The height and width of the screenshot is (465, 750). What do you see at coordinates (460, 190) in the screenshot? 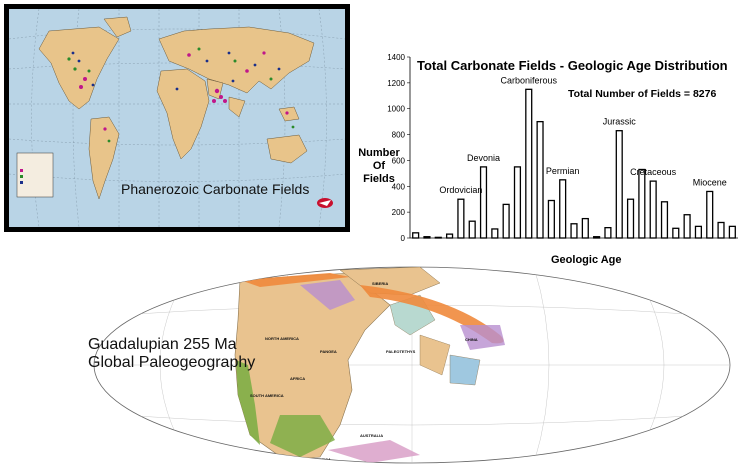
I see `period-annotation: Ordovician` at bounding box center [460, 190].